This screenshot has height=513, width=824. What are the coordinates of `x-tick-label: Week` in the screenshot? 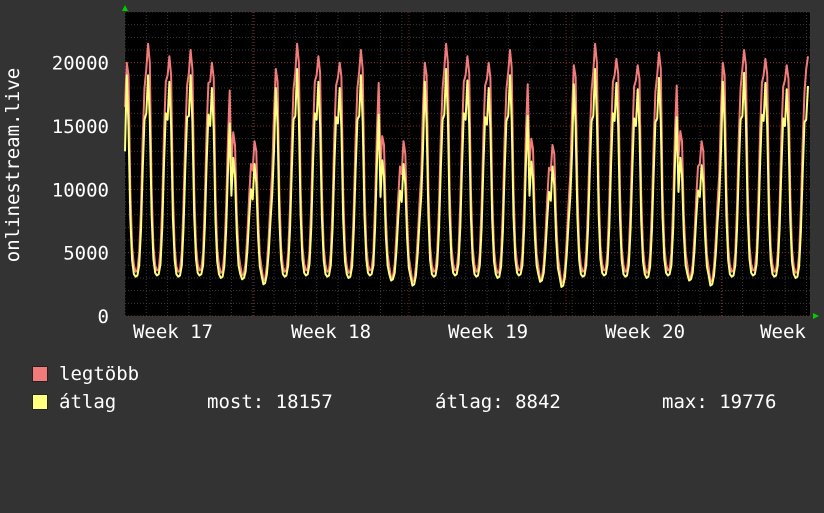 It's located at (783, 332).